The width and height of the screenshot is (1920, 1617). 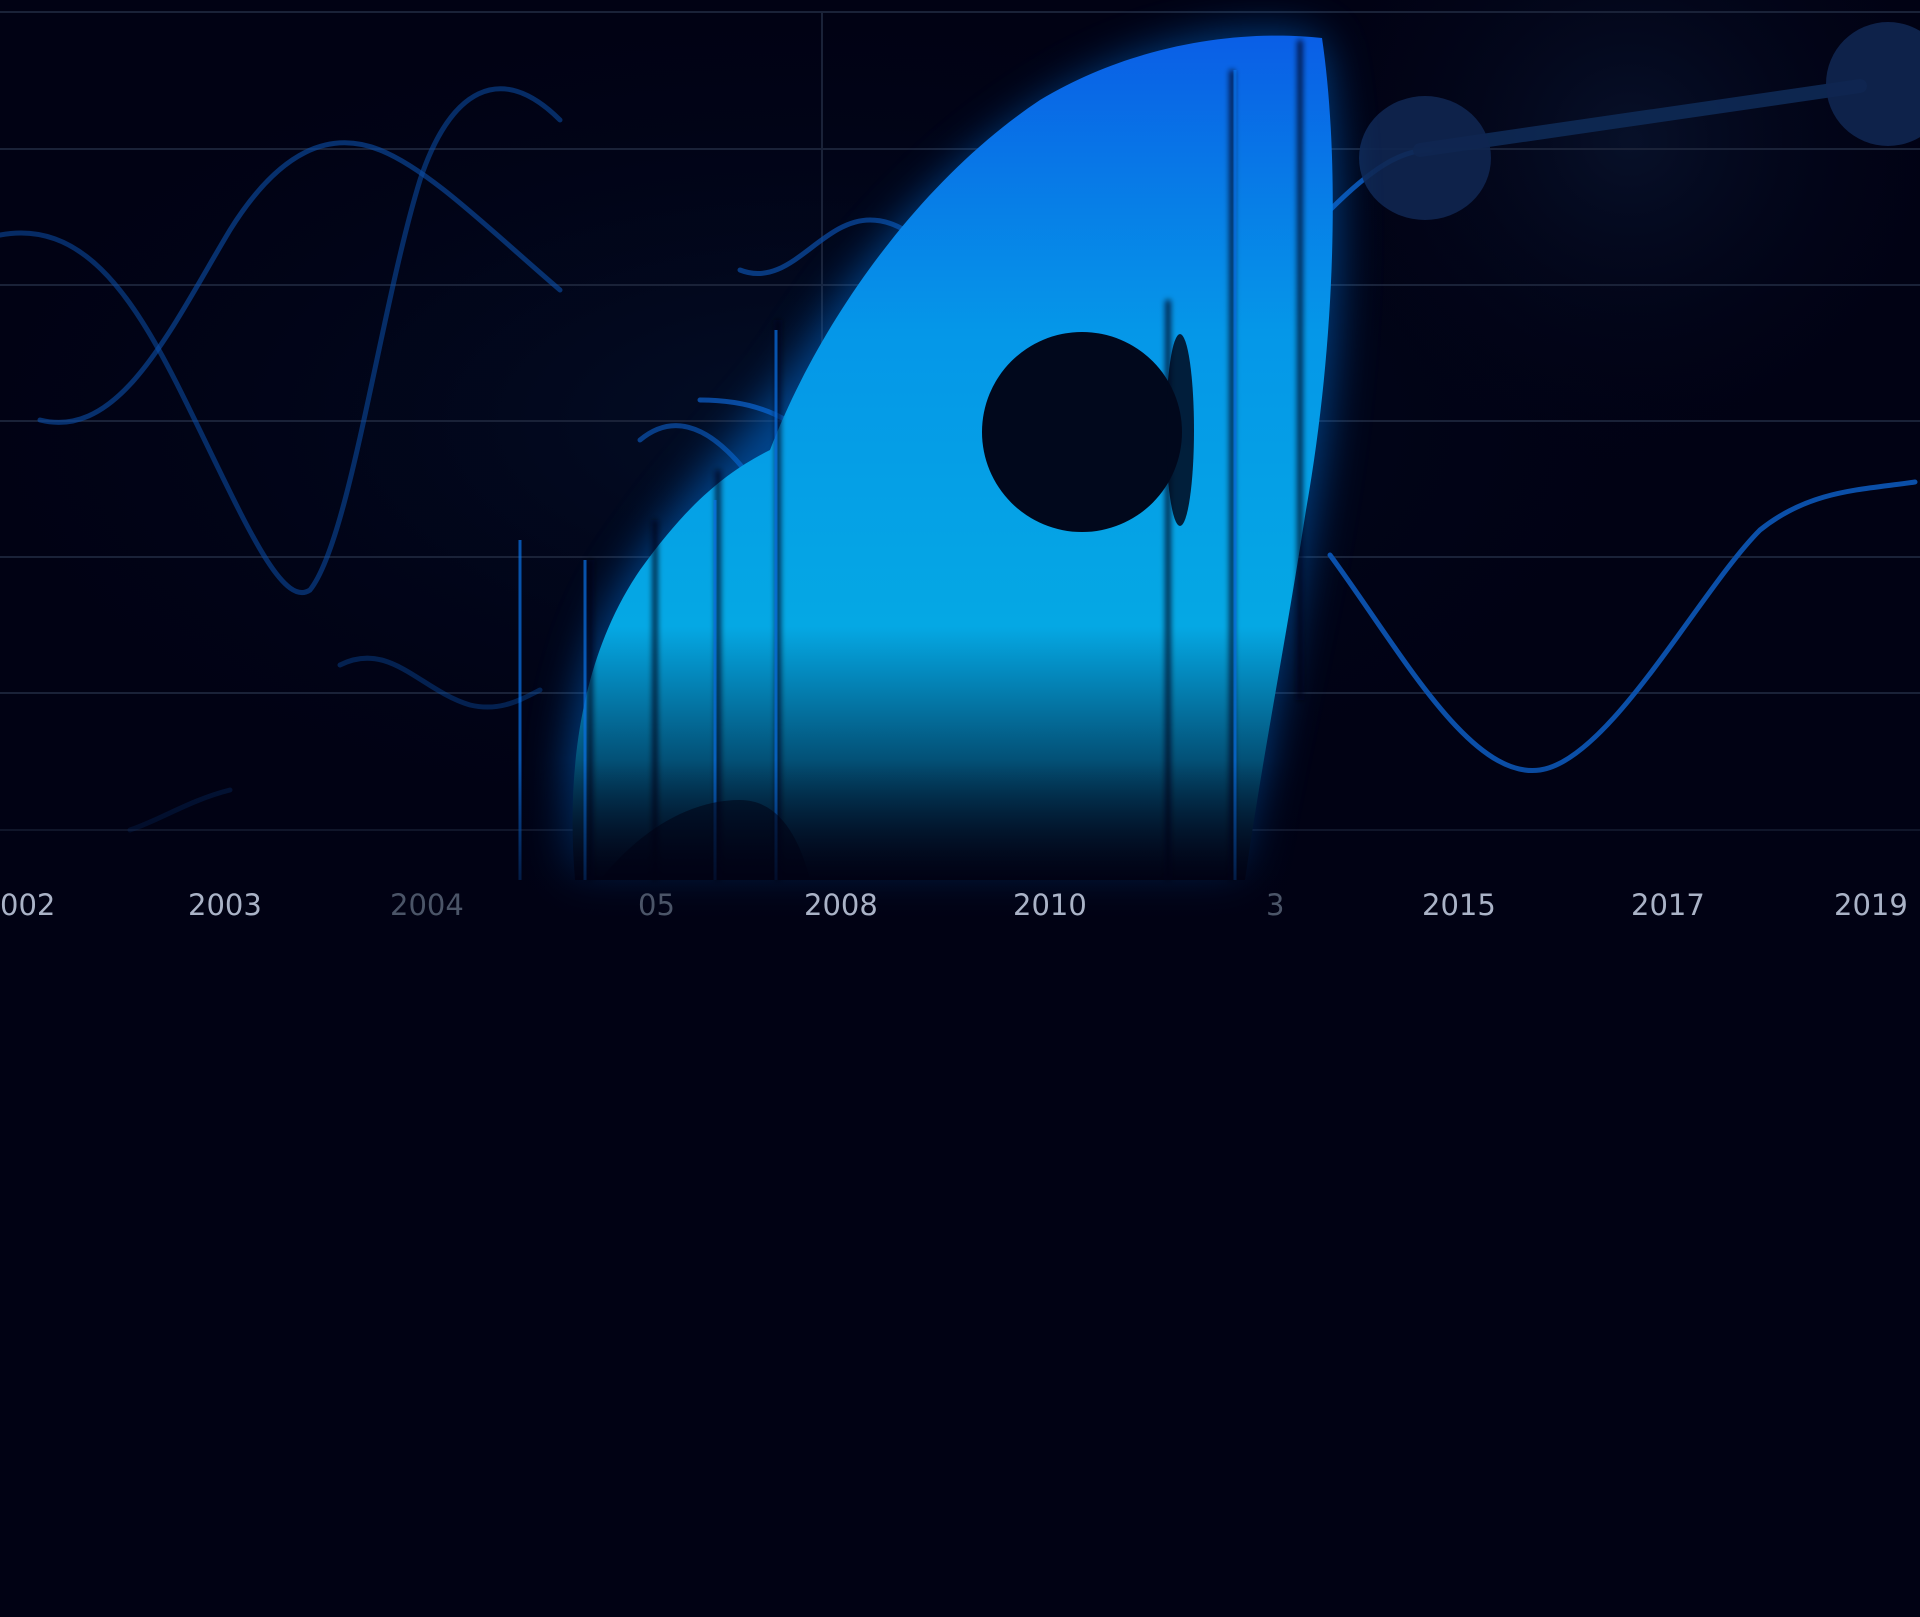 I want to click on year-label: 2015, so click(x=1459, y=905).